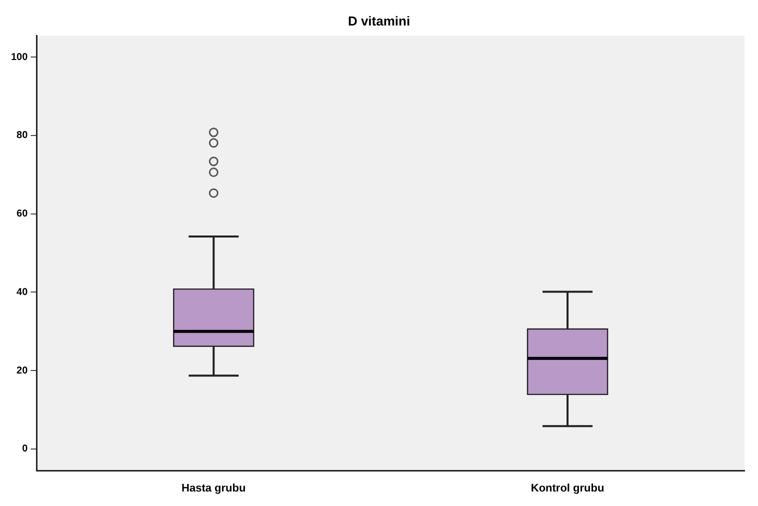 The width and height of the screenshot is (758, 506). What do you see at coordinates (25, 449) in the screenshot?
I see `y-tick-label: 0` at bounding box center [25, 449].